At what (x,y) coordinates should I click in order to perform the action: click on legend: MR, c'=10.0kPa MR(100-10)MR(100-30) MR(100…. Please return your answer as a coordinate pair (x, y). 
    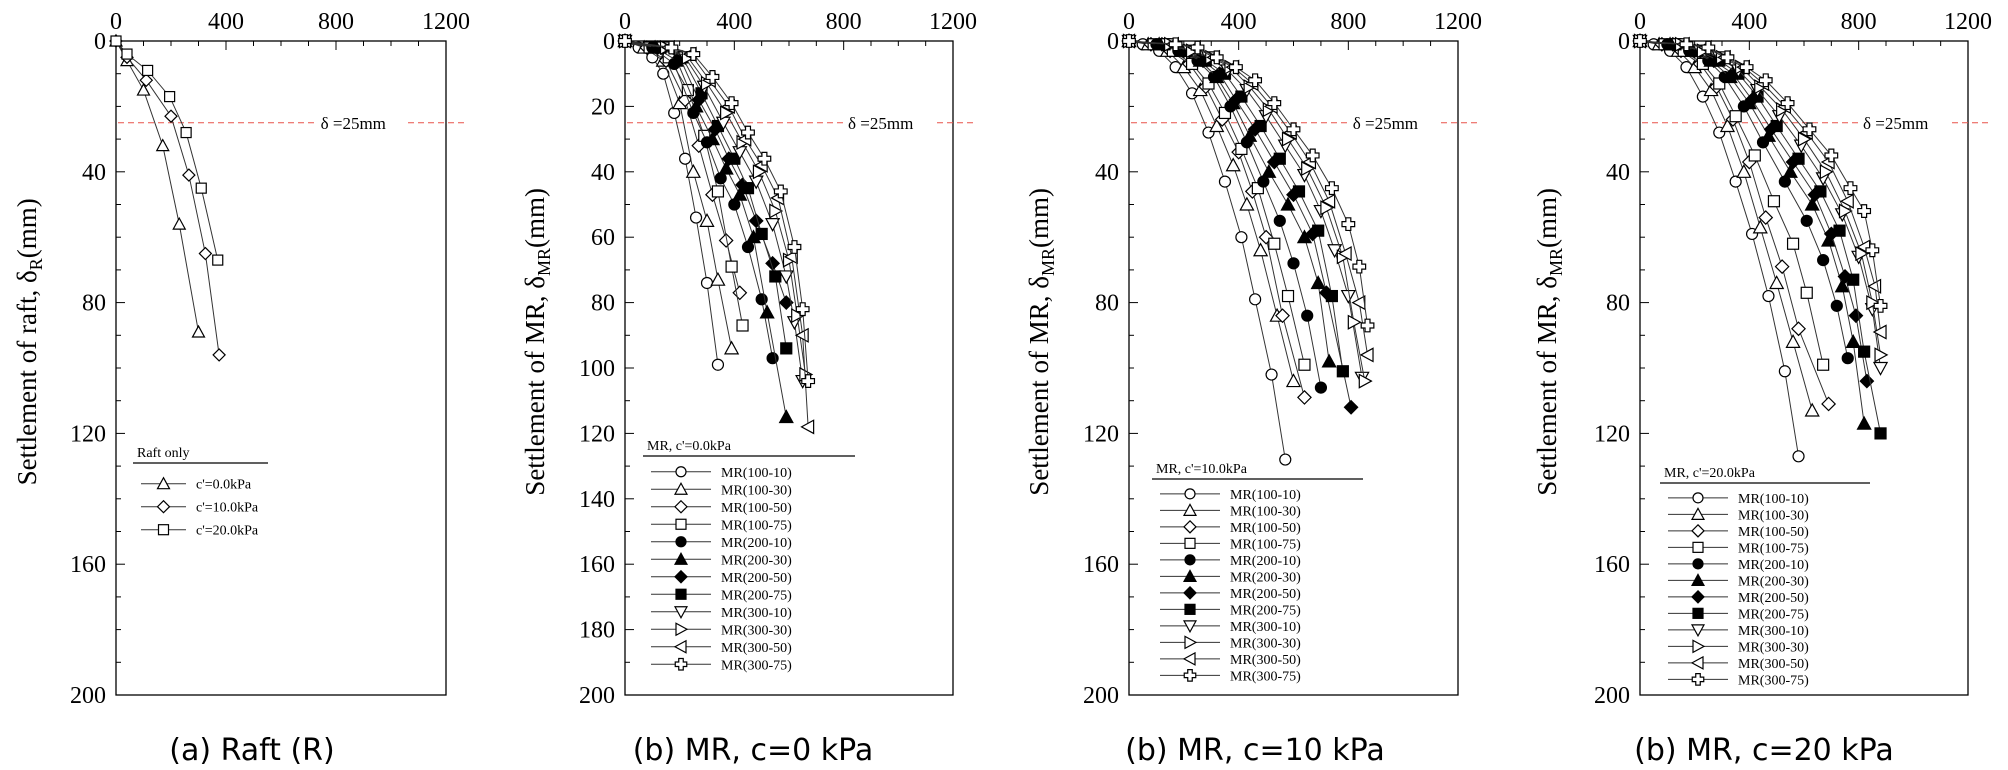
    Looking at the image, I should click on (1257, 573).